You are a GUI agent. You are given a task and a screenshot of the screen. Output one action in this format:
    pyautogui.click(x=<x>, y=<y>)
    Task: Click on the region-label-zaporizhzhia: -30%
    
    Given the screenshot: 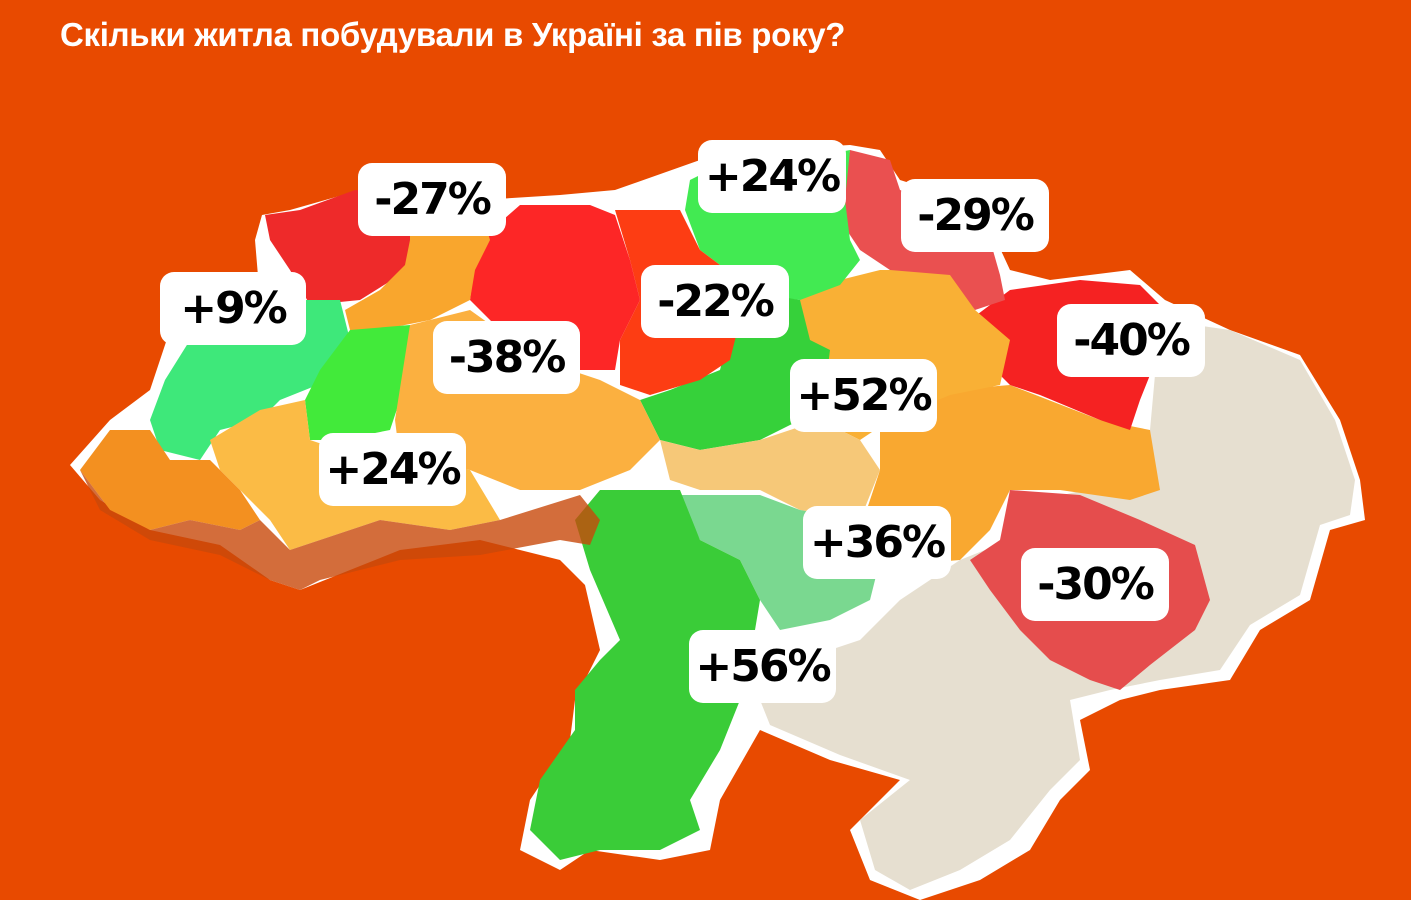 What is the action you would take?
    pyautogui.click(x=1095, y=584)
    